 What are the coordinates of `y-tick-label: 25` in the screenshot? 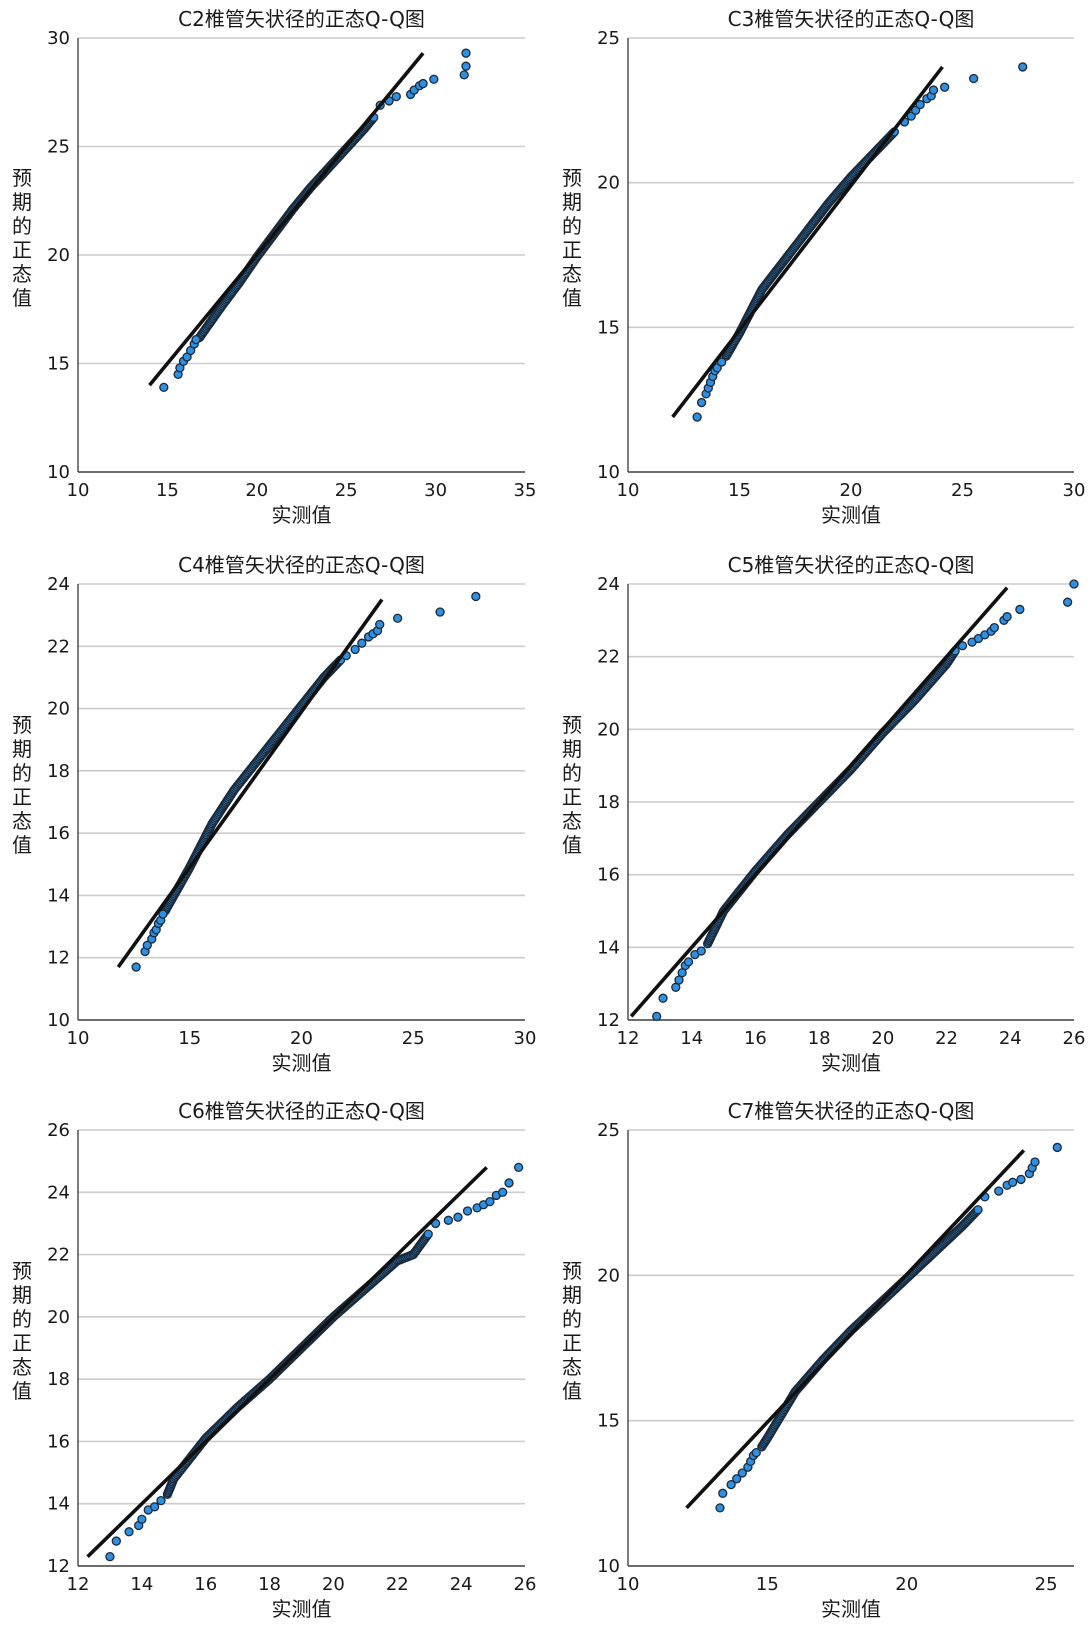 It's located at (608, 1130).